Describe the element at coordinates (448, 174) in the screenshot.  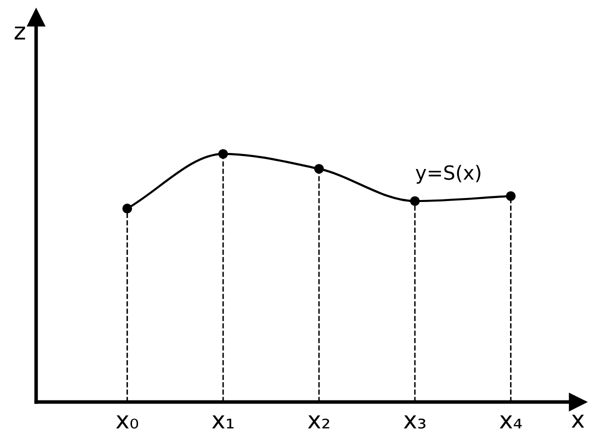
I see `series-label: y=S(x)` at that location.